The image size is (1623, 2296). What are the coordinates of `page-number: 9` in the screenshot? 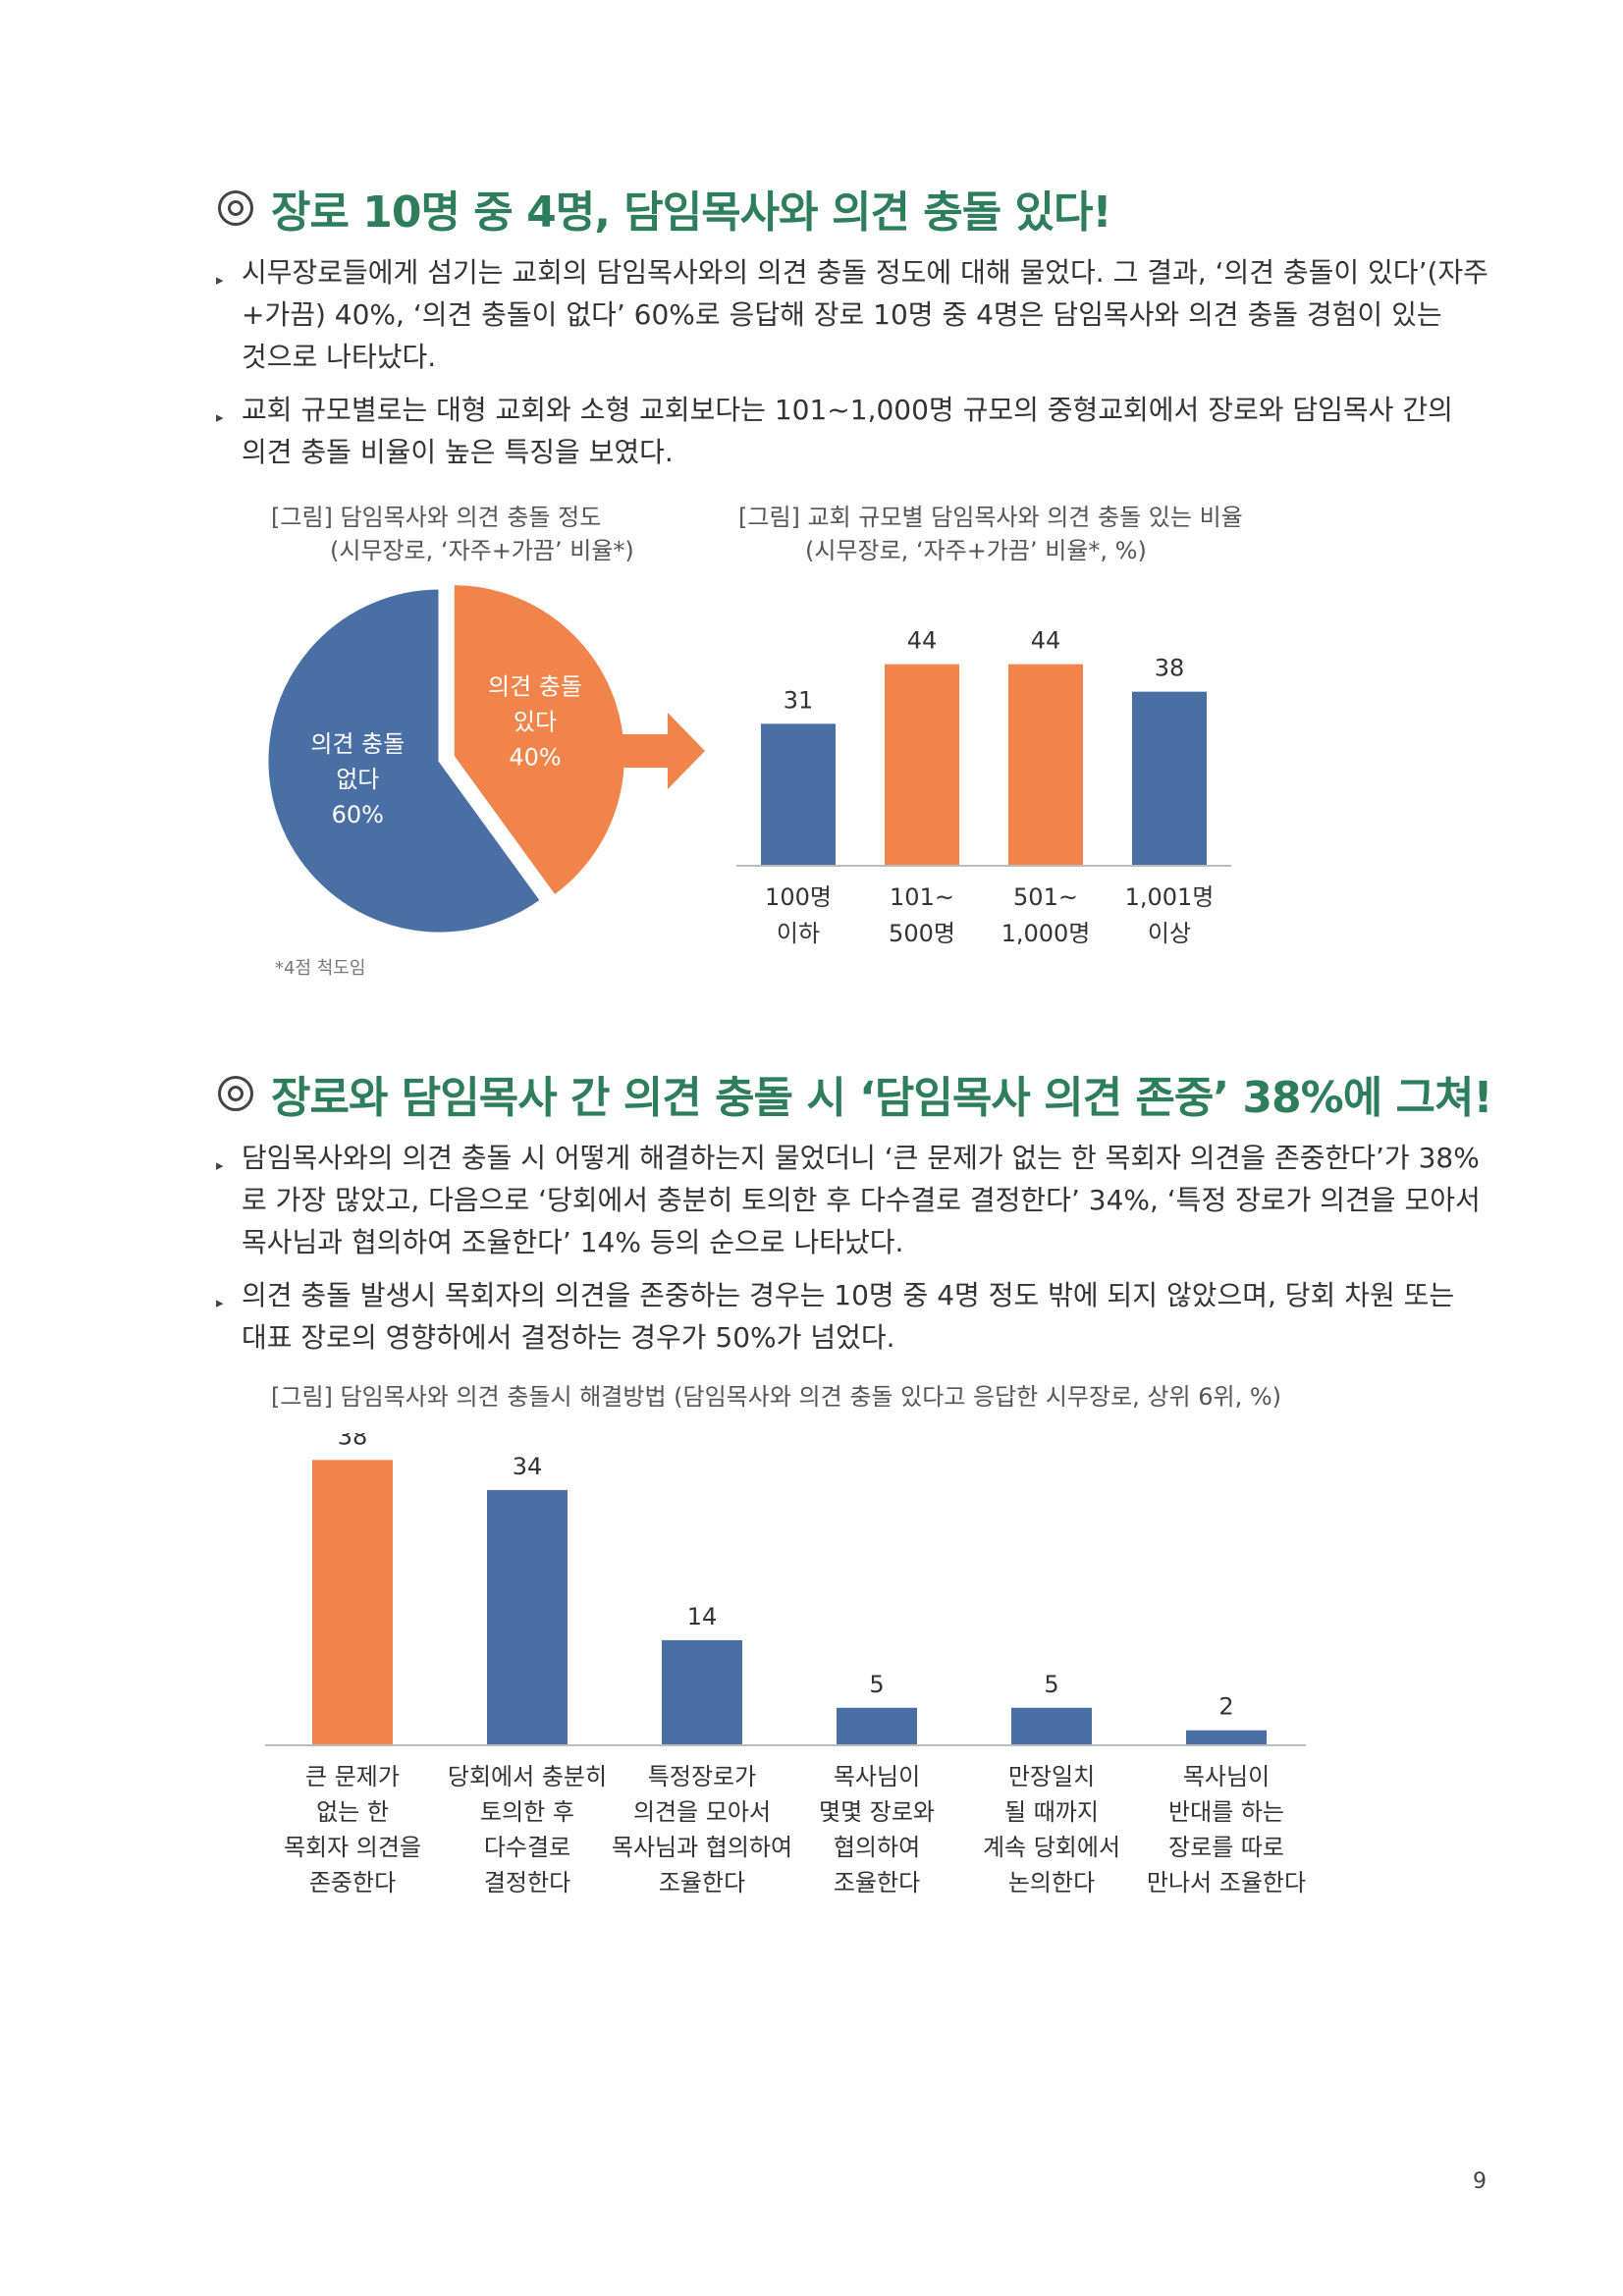 It's located at (1480, 2181).